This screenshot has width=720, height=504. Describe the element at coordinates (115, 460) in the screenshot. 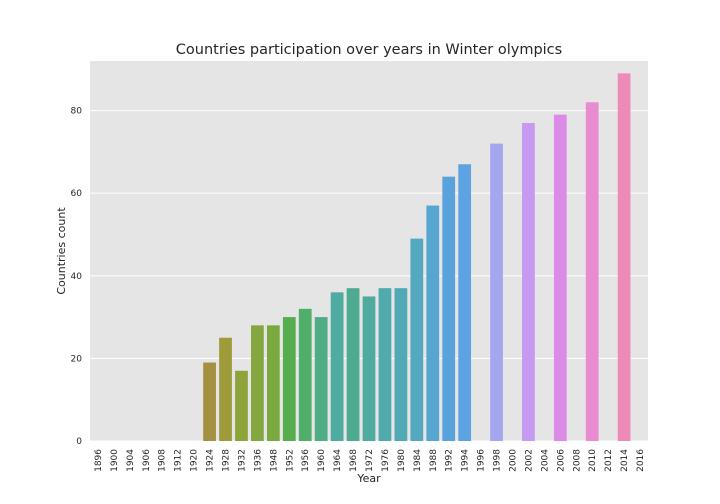

I see `x-tick-label: 1900` at that location.